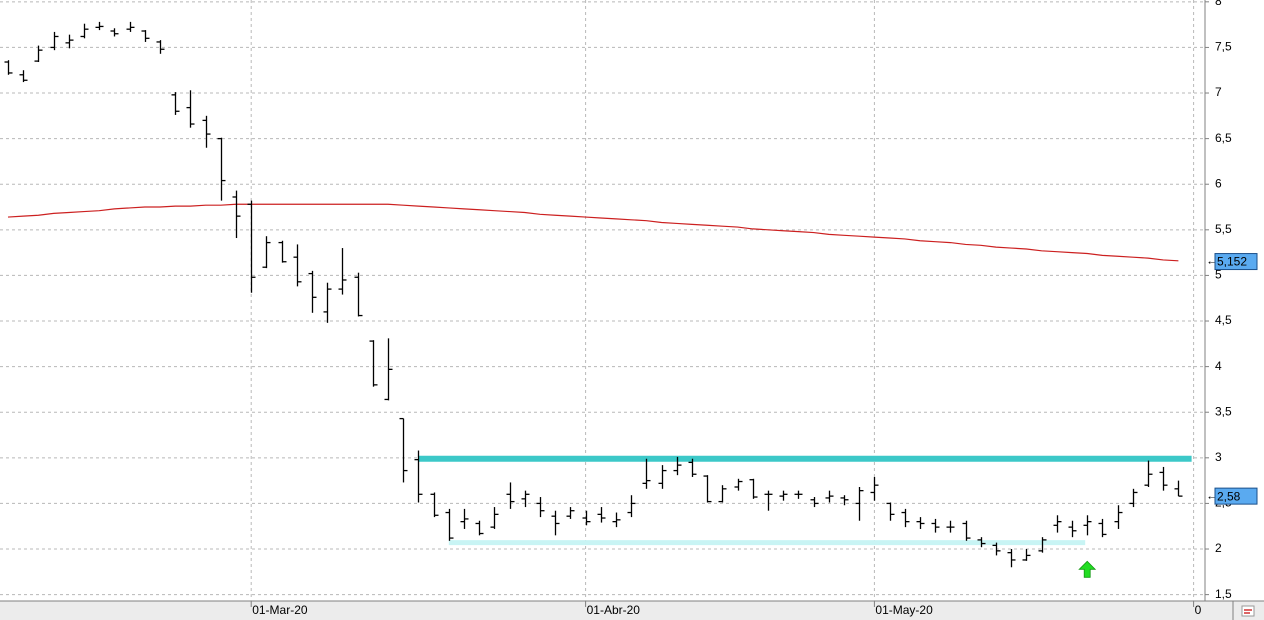 This screenshot has height=620, width=1264. I want to click on x-axis-strip, so click(632, 610).